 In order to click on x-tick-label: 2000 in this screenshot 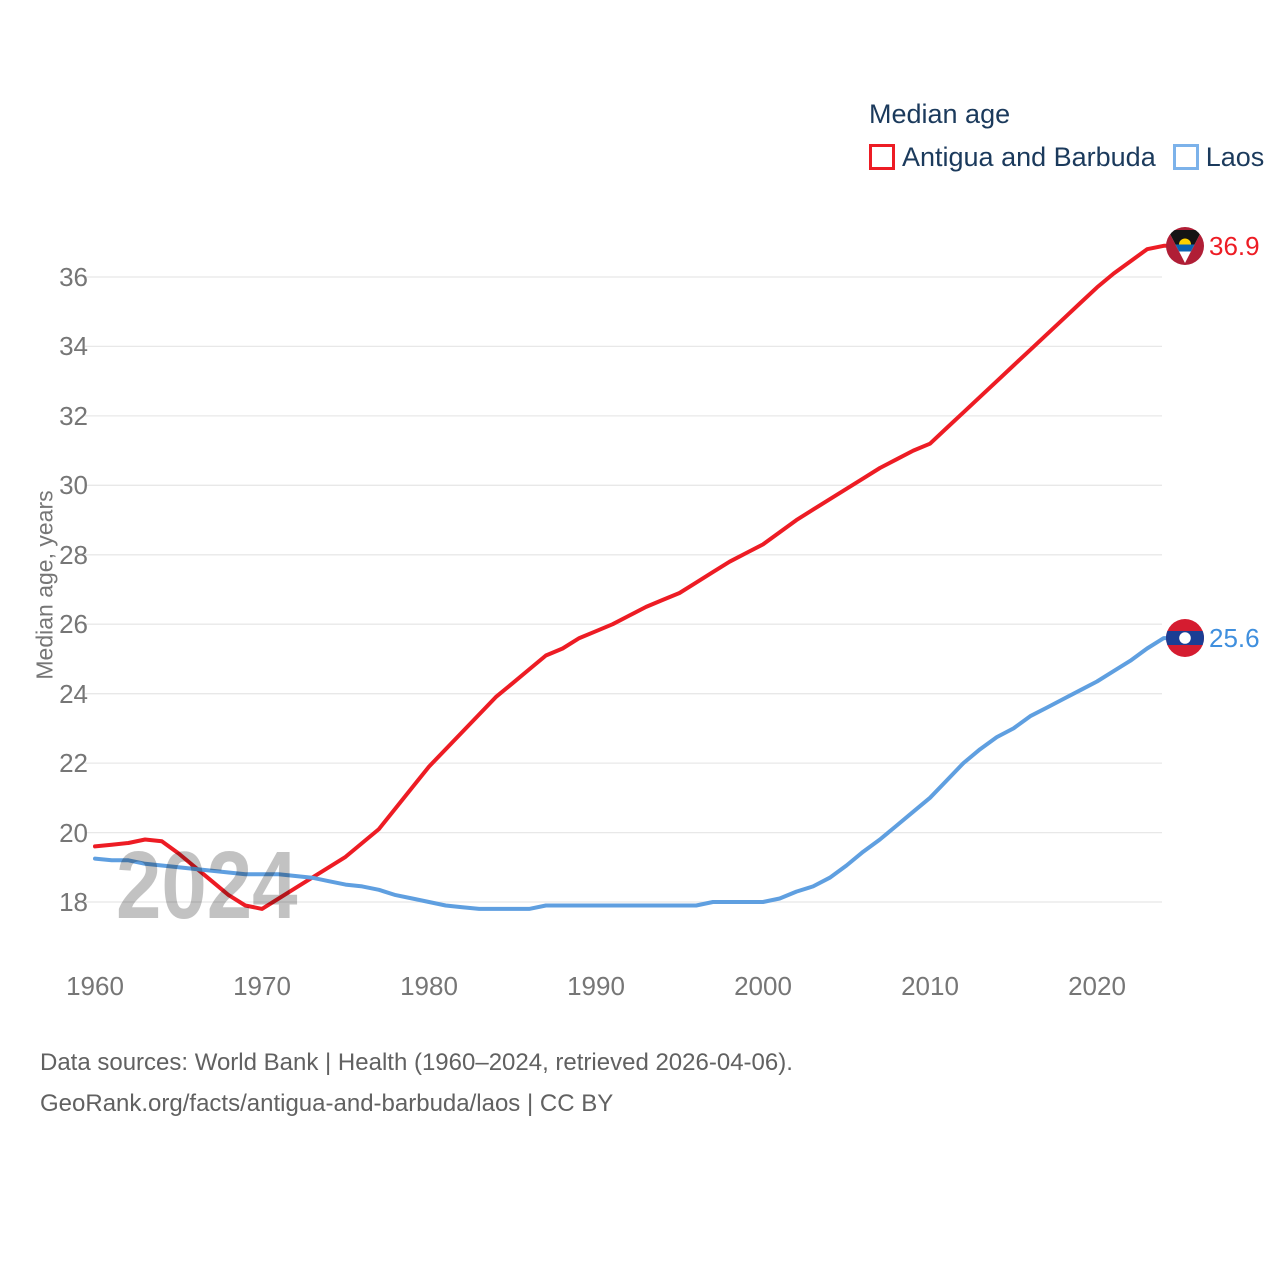, I will do `click(763, 986)`.